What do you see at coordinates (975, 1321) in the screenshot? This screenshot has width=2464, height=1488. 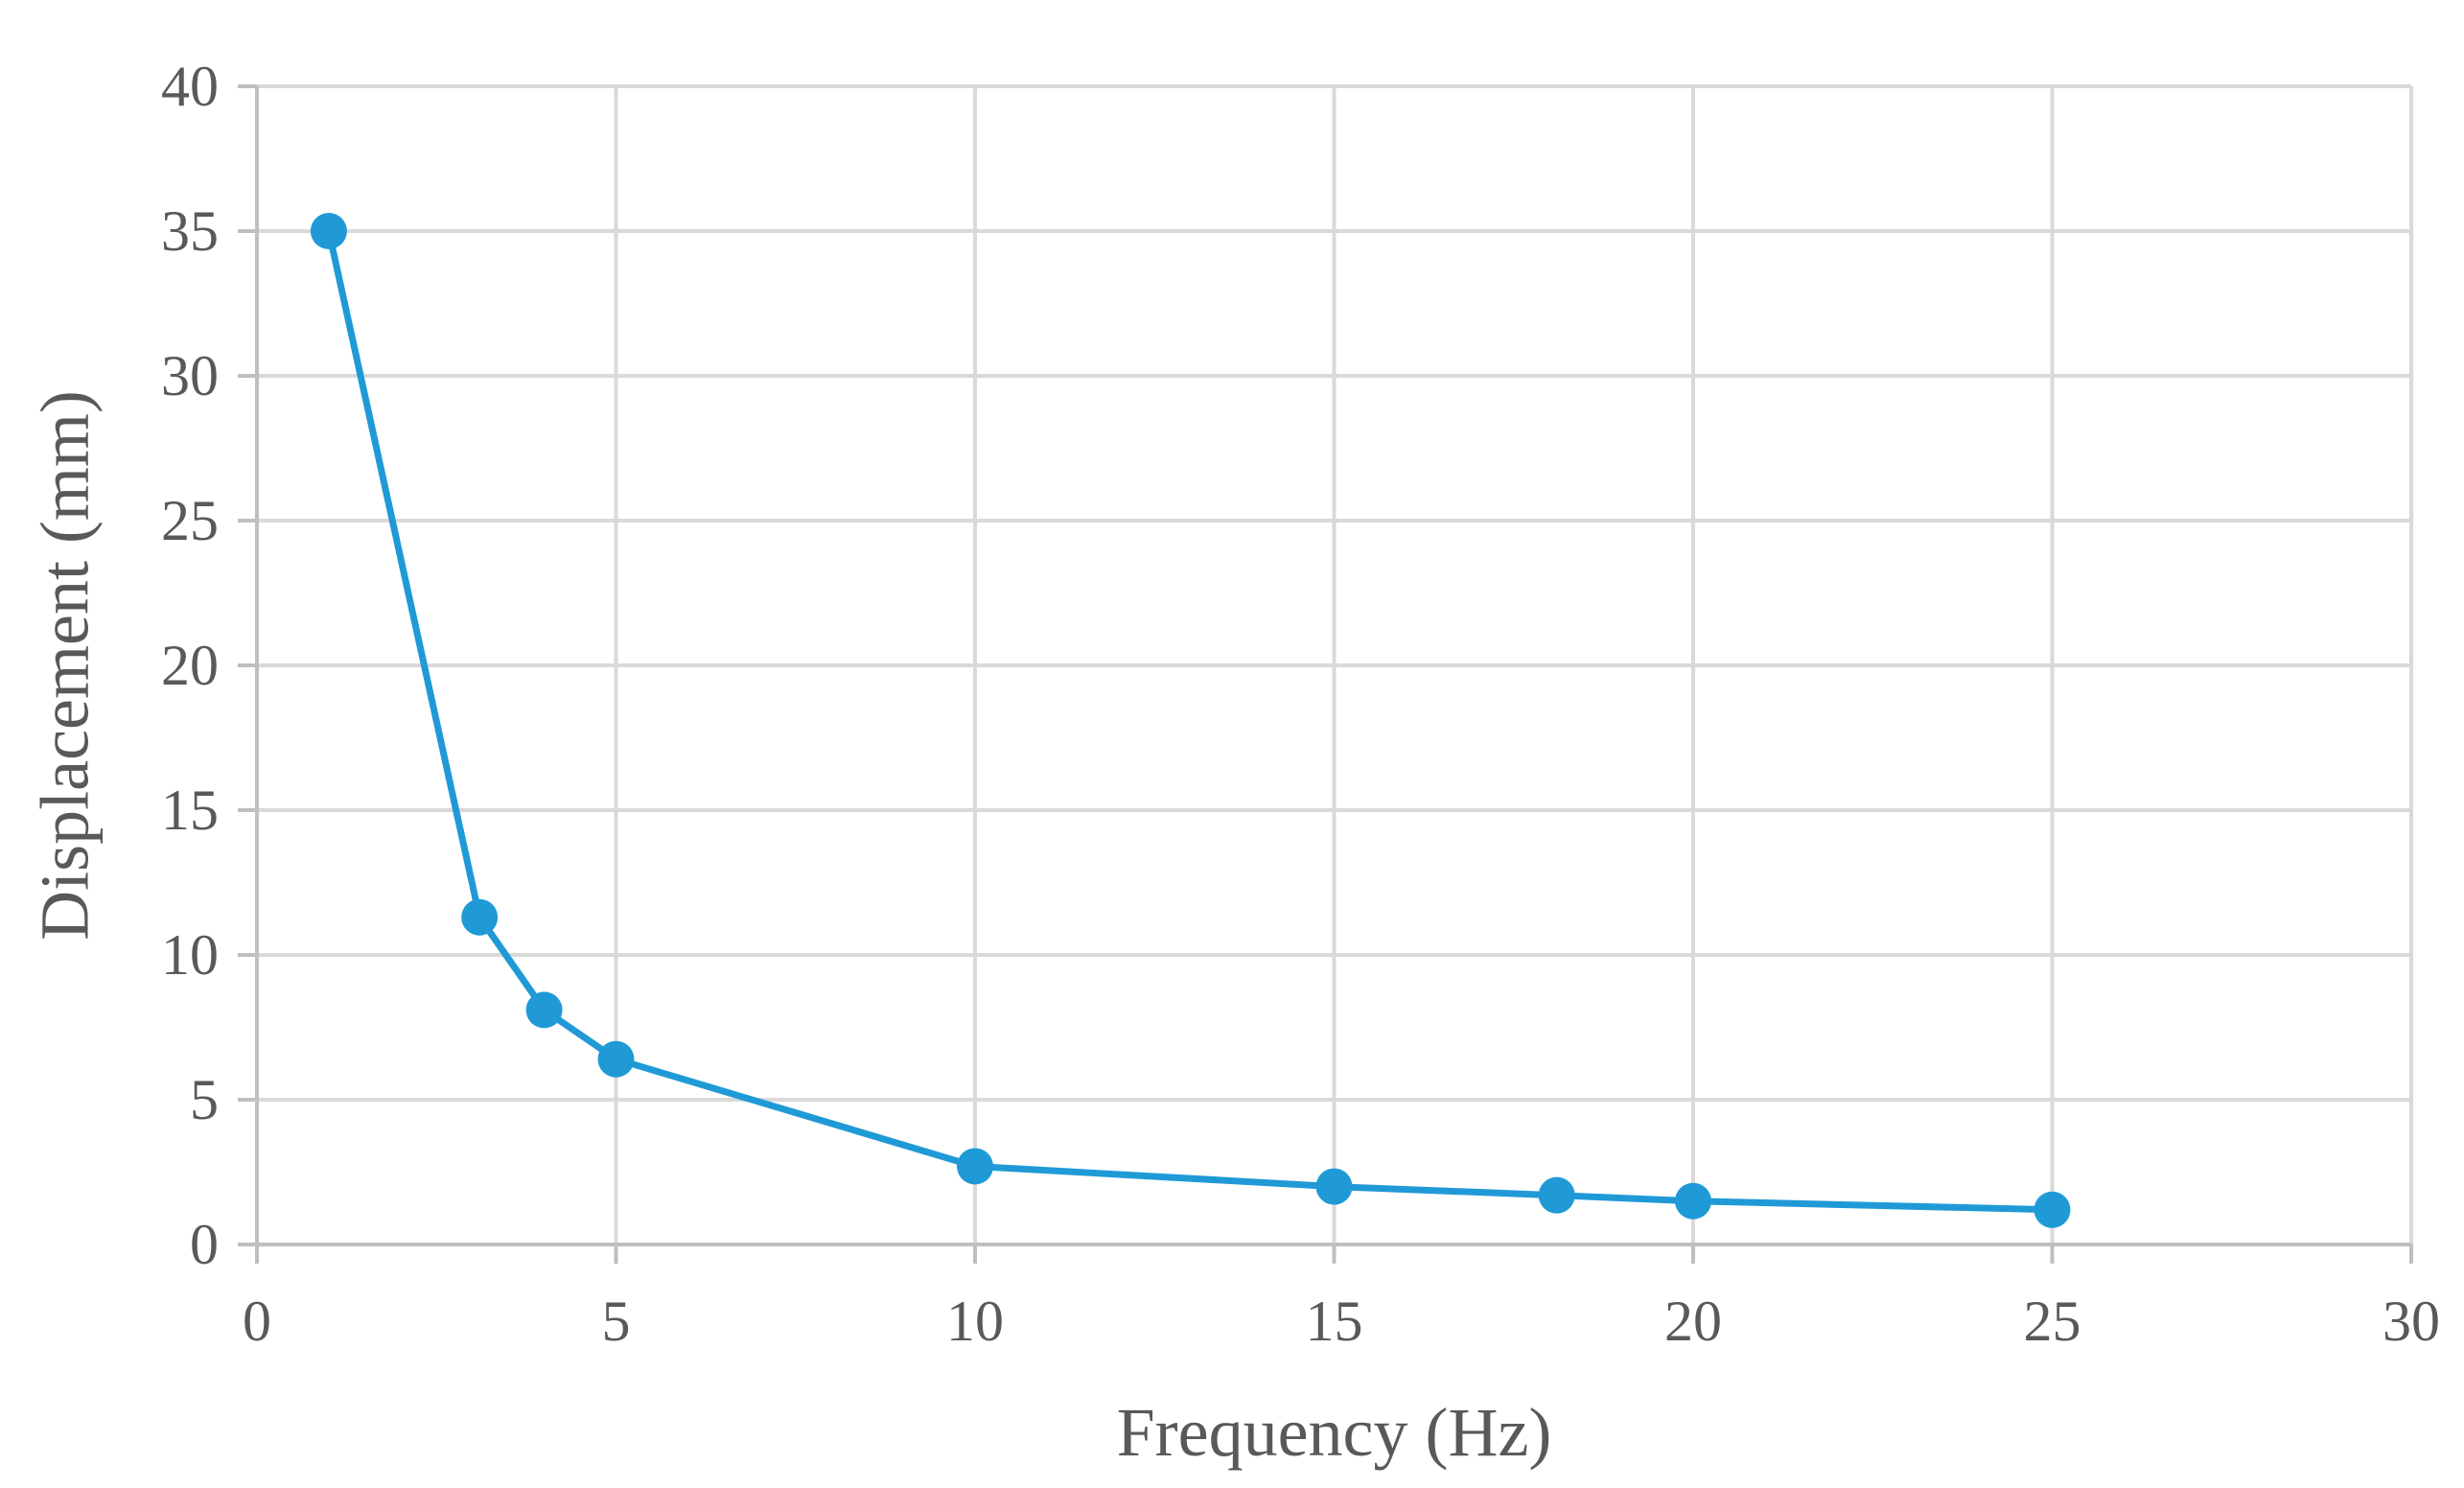 I see `x-tick-label: 10` at bounding box center [975, 1321].